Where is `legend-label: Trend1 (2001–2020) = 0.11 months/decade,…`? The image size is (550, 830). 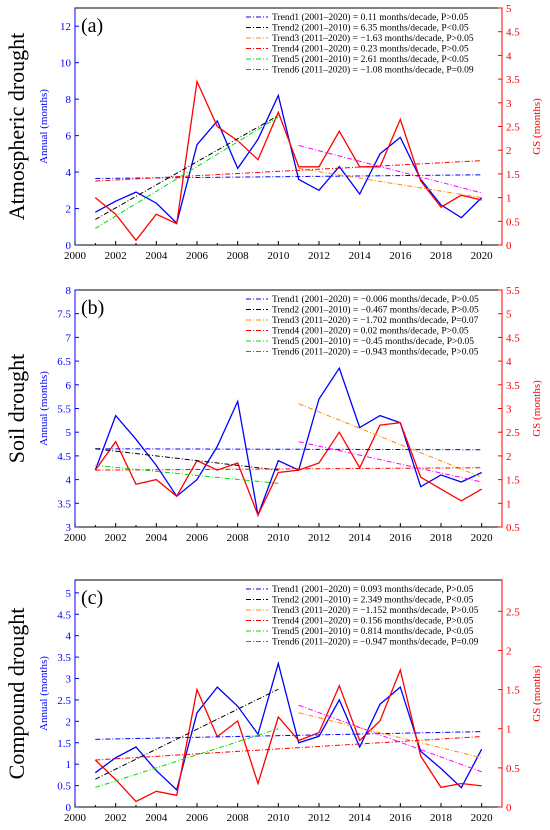
legend-label: Trend1 (2001–2020) = 0.11 months/decade,… is located at coordinates (370, 17).